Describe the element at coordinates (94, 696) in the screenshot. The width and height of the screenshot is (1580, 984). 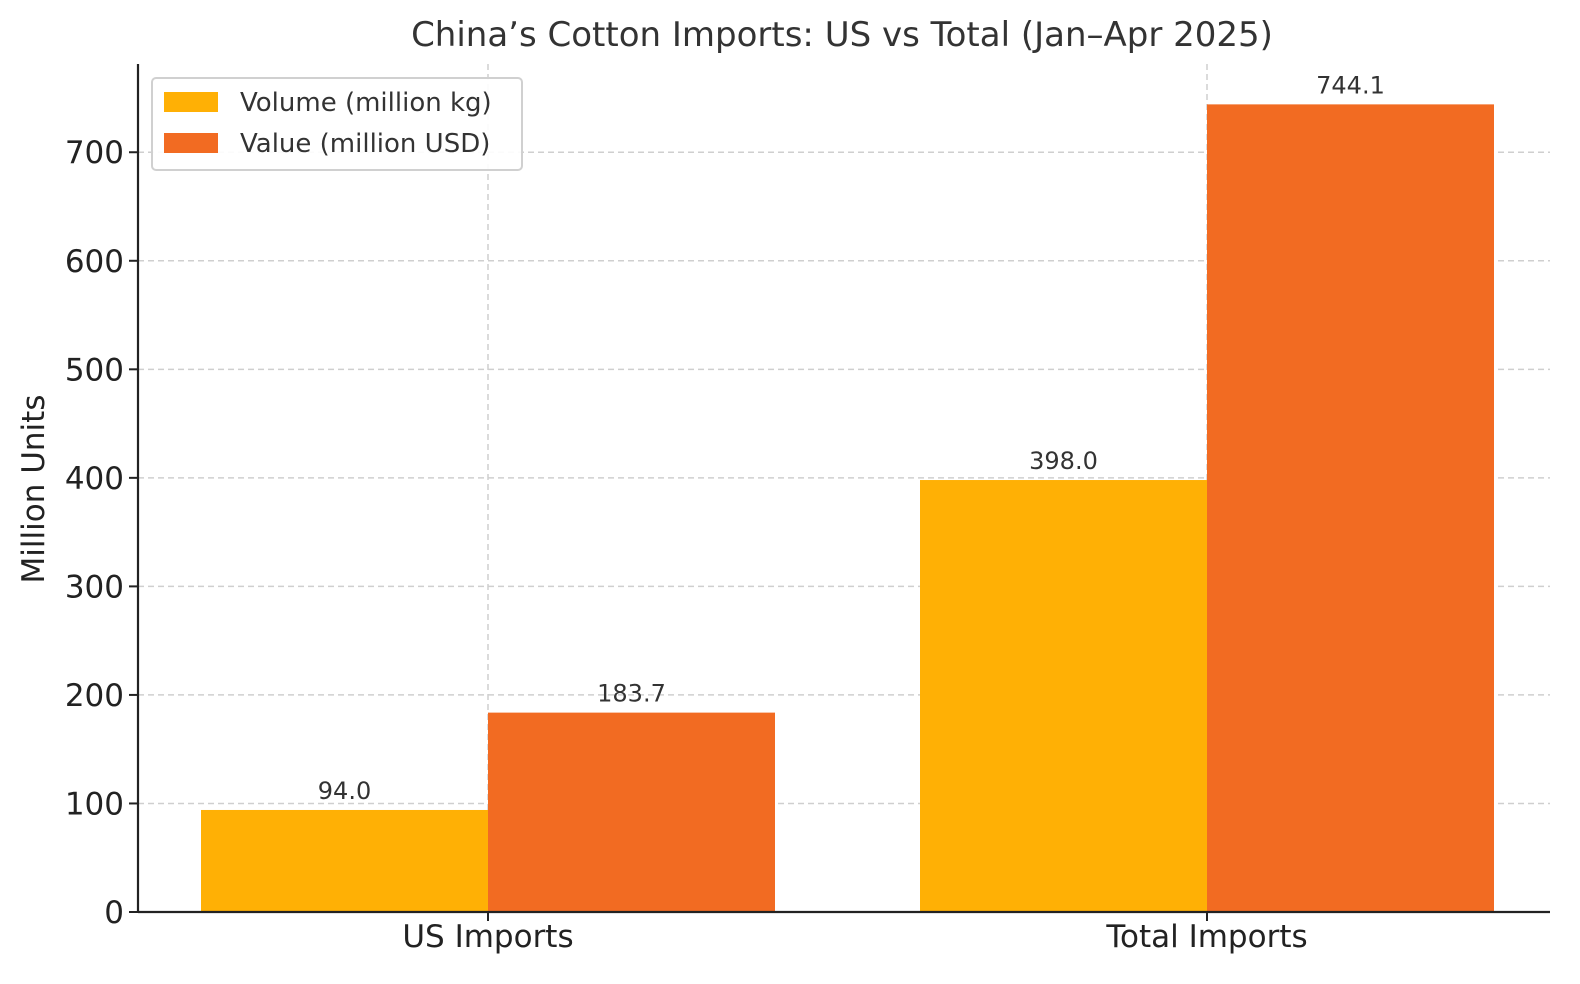
I see `y-tick-label: 200` at that location.